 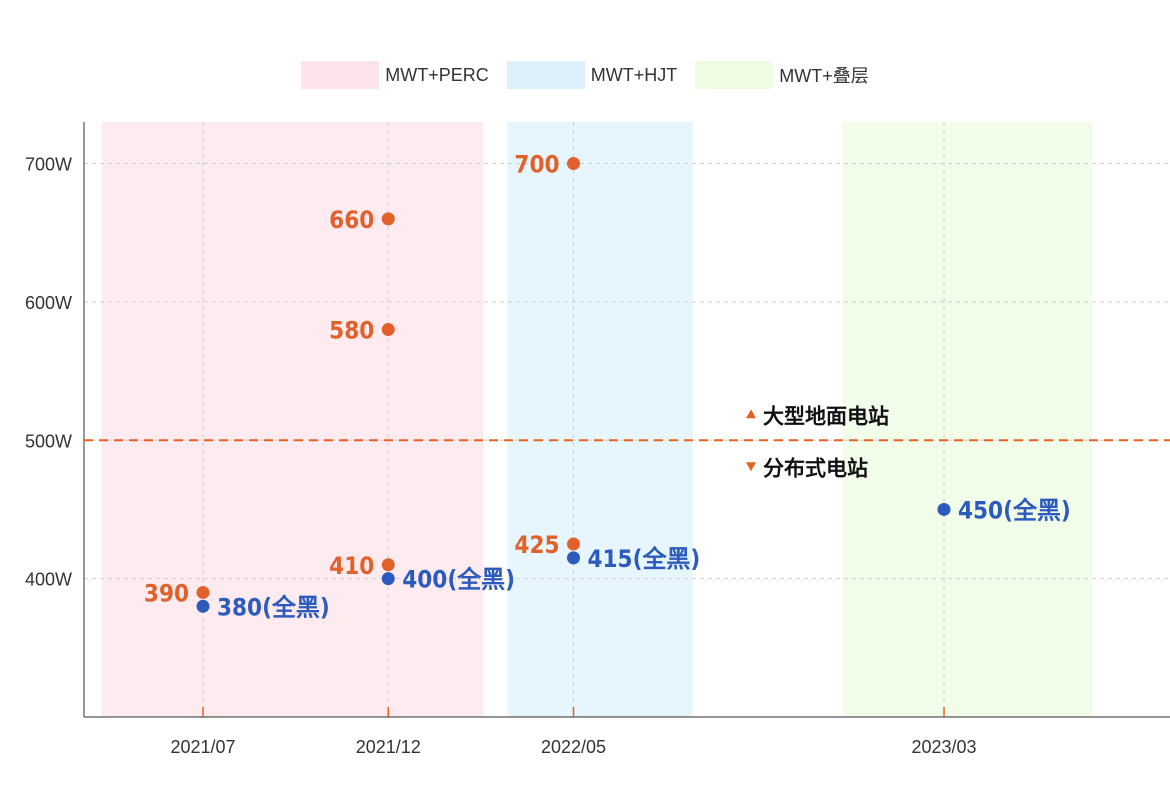 What do you see at coordinates (340, 75) in the screenshot?
I see `legend-swatch-perc` at bounding box center [340, 75].